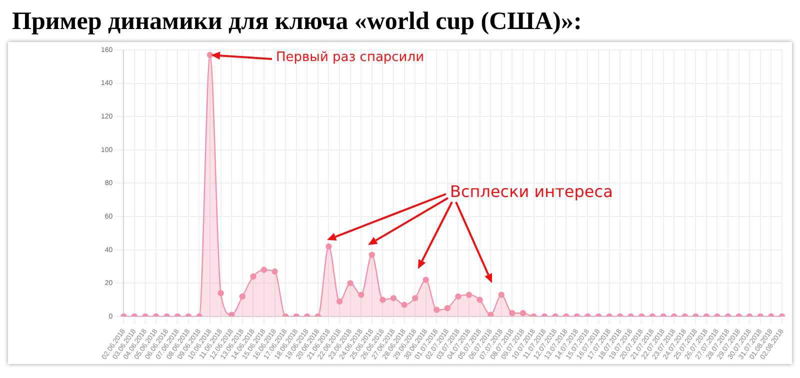 The width and height of the screenshot is (800, 378). What do you see at coordinates (297, 22) in the screenshot?
I see `chart-title: Пример динамики для ключа «world cup (США)»:` at bounding box center [297, 22].